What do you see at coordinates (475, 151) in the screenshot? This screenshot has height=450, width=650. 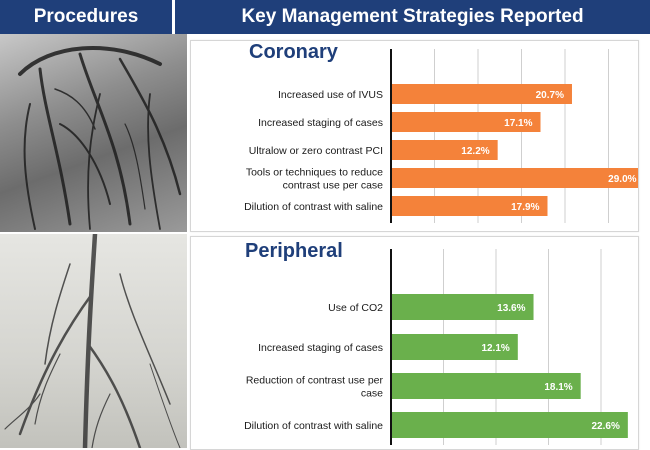 I see `value-label: 12.2%` at bounding box center [475, 151].